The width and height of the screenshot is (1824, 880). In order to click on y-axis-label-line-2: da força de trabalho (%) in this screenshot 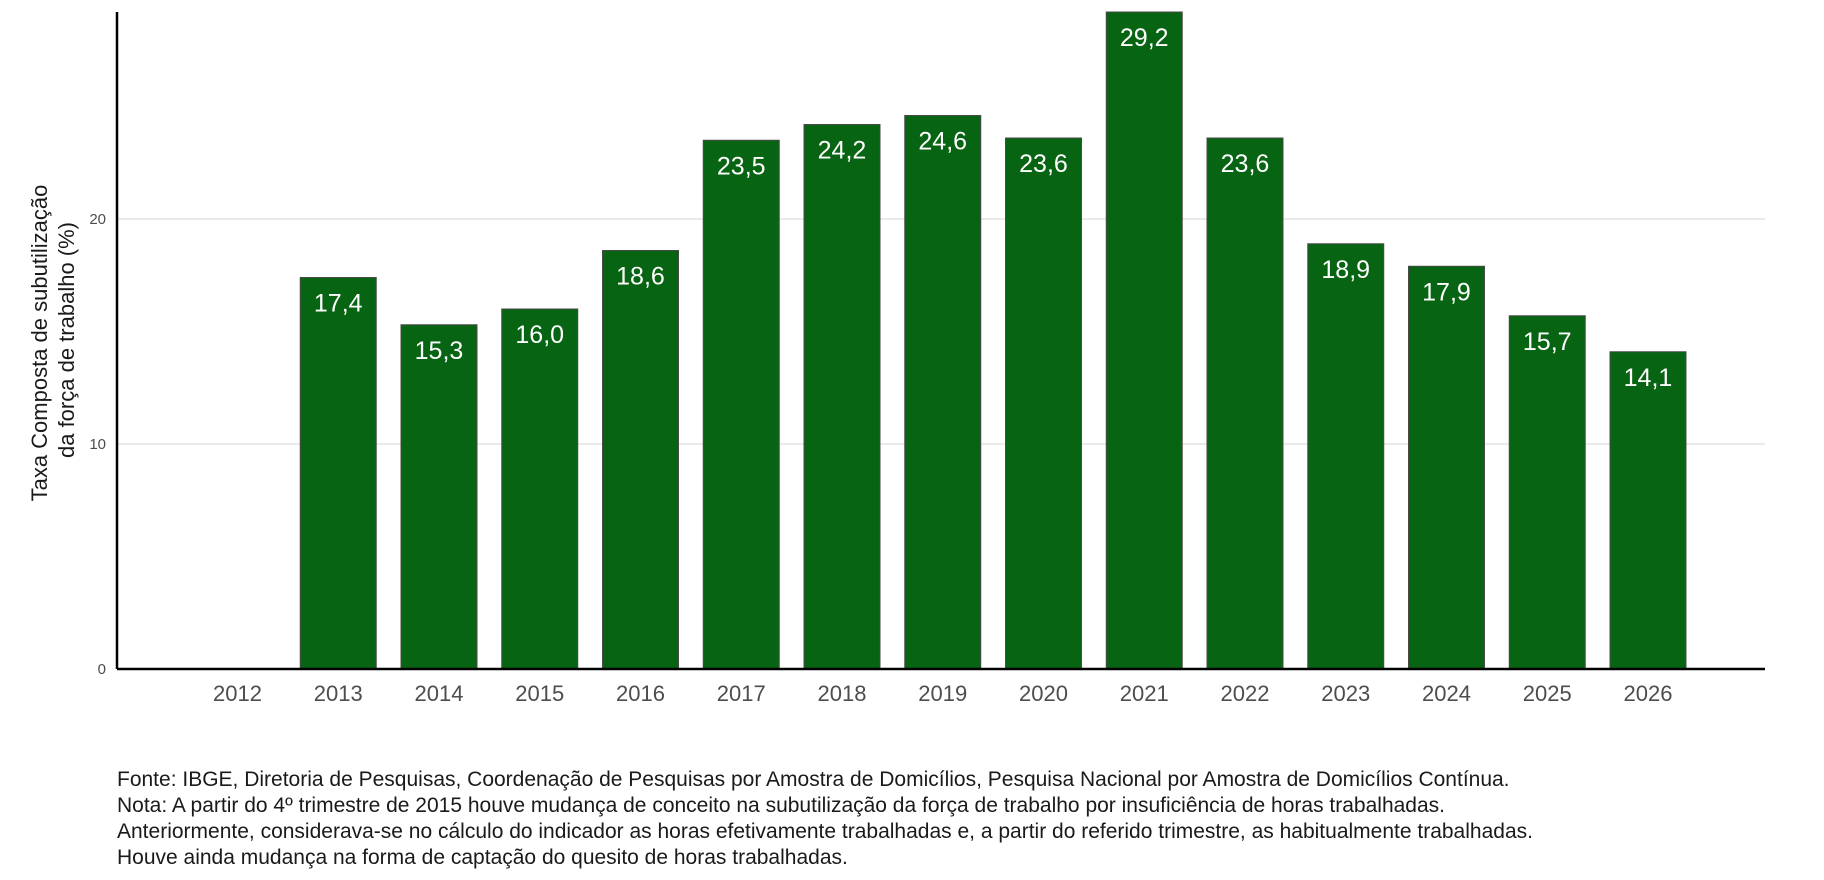, I will do `click(66, 340)`.